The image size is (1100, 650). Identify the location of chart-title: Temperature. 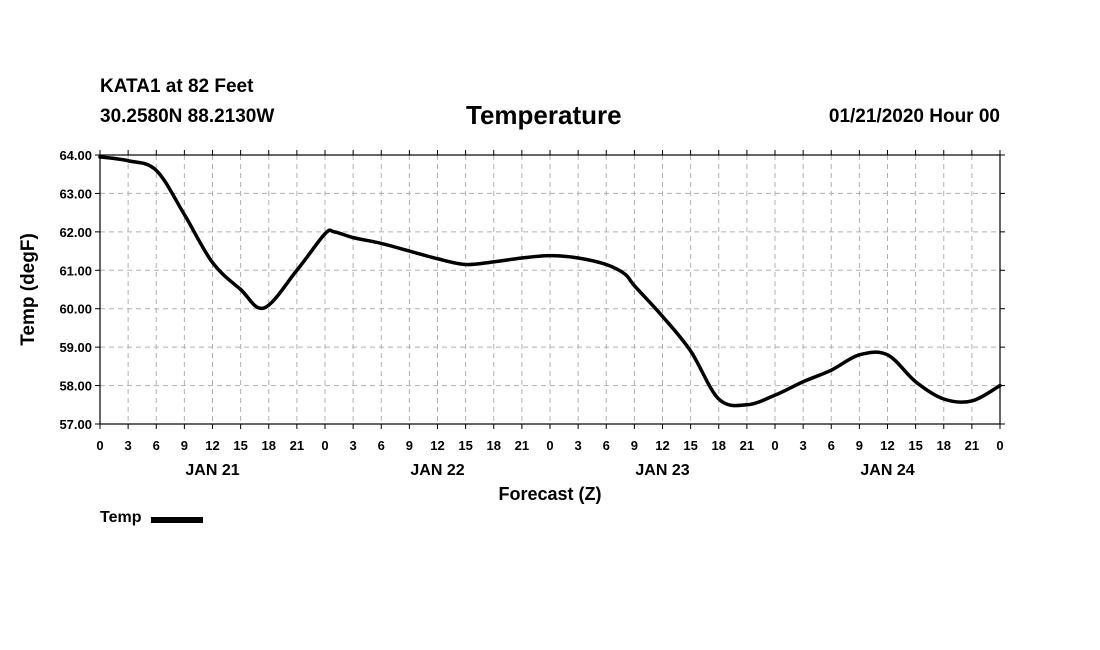
(544, 115).